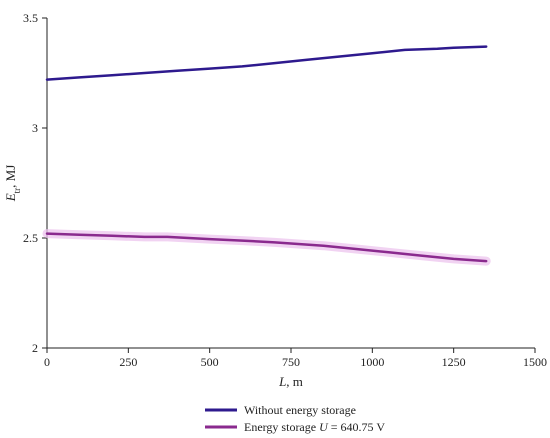  Describe the element at coordinates (266, 63) in the screenshot. I see `series-line-without-storage` at that location.